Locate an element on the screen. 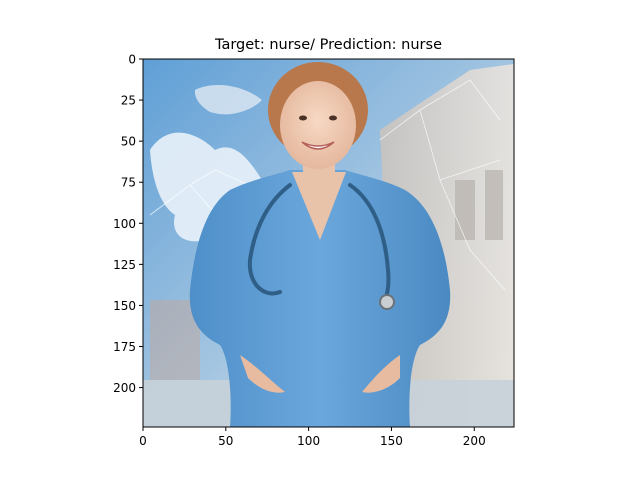  x-axis: 0 50 100 150 200 is located at coordinates (312, 437).